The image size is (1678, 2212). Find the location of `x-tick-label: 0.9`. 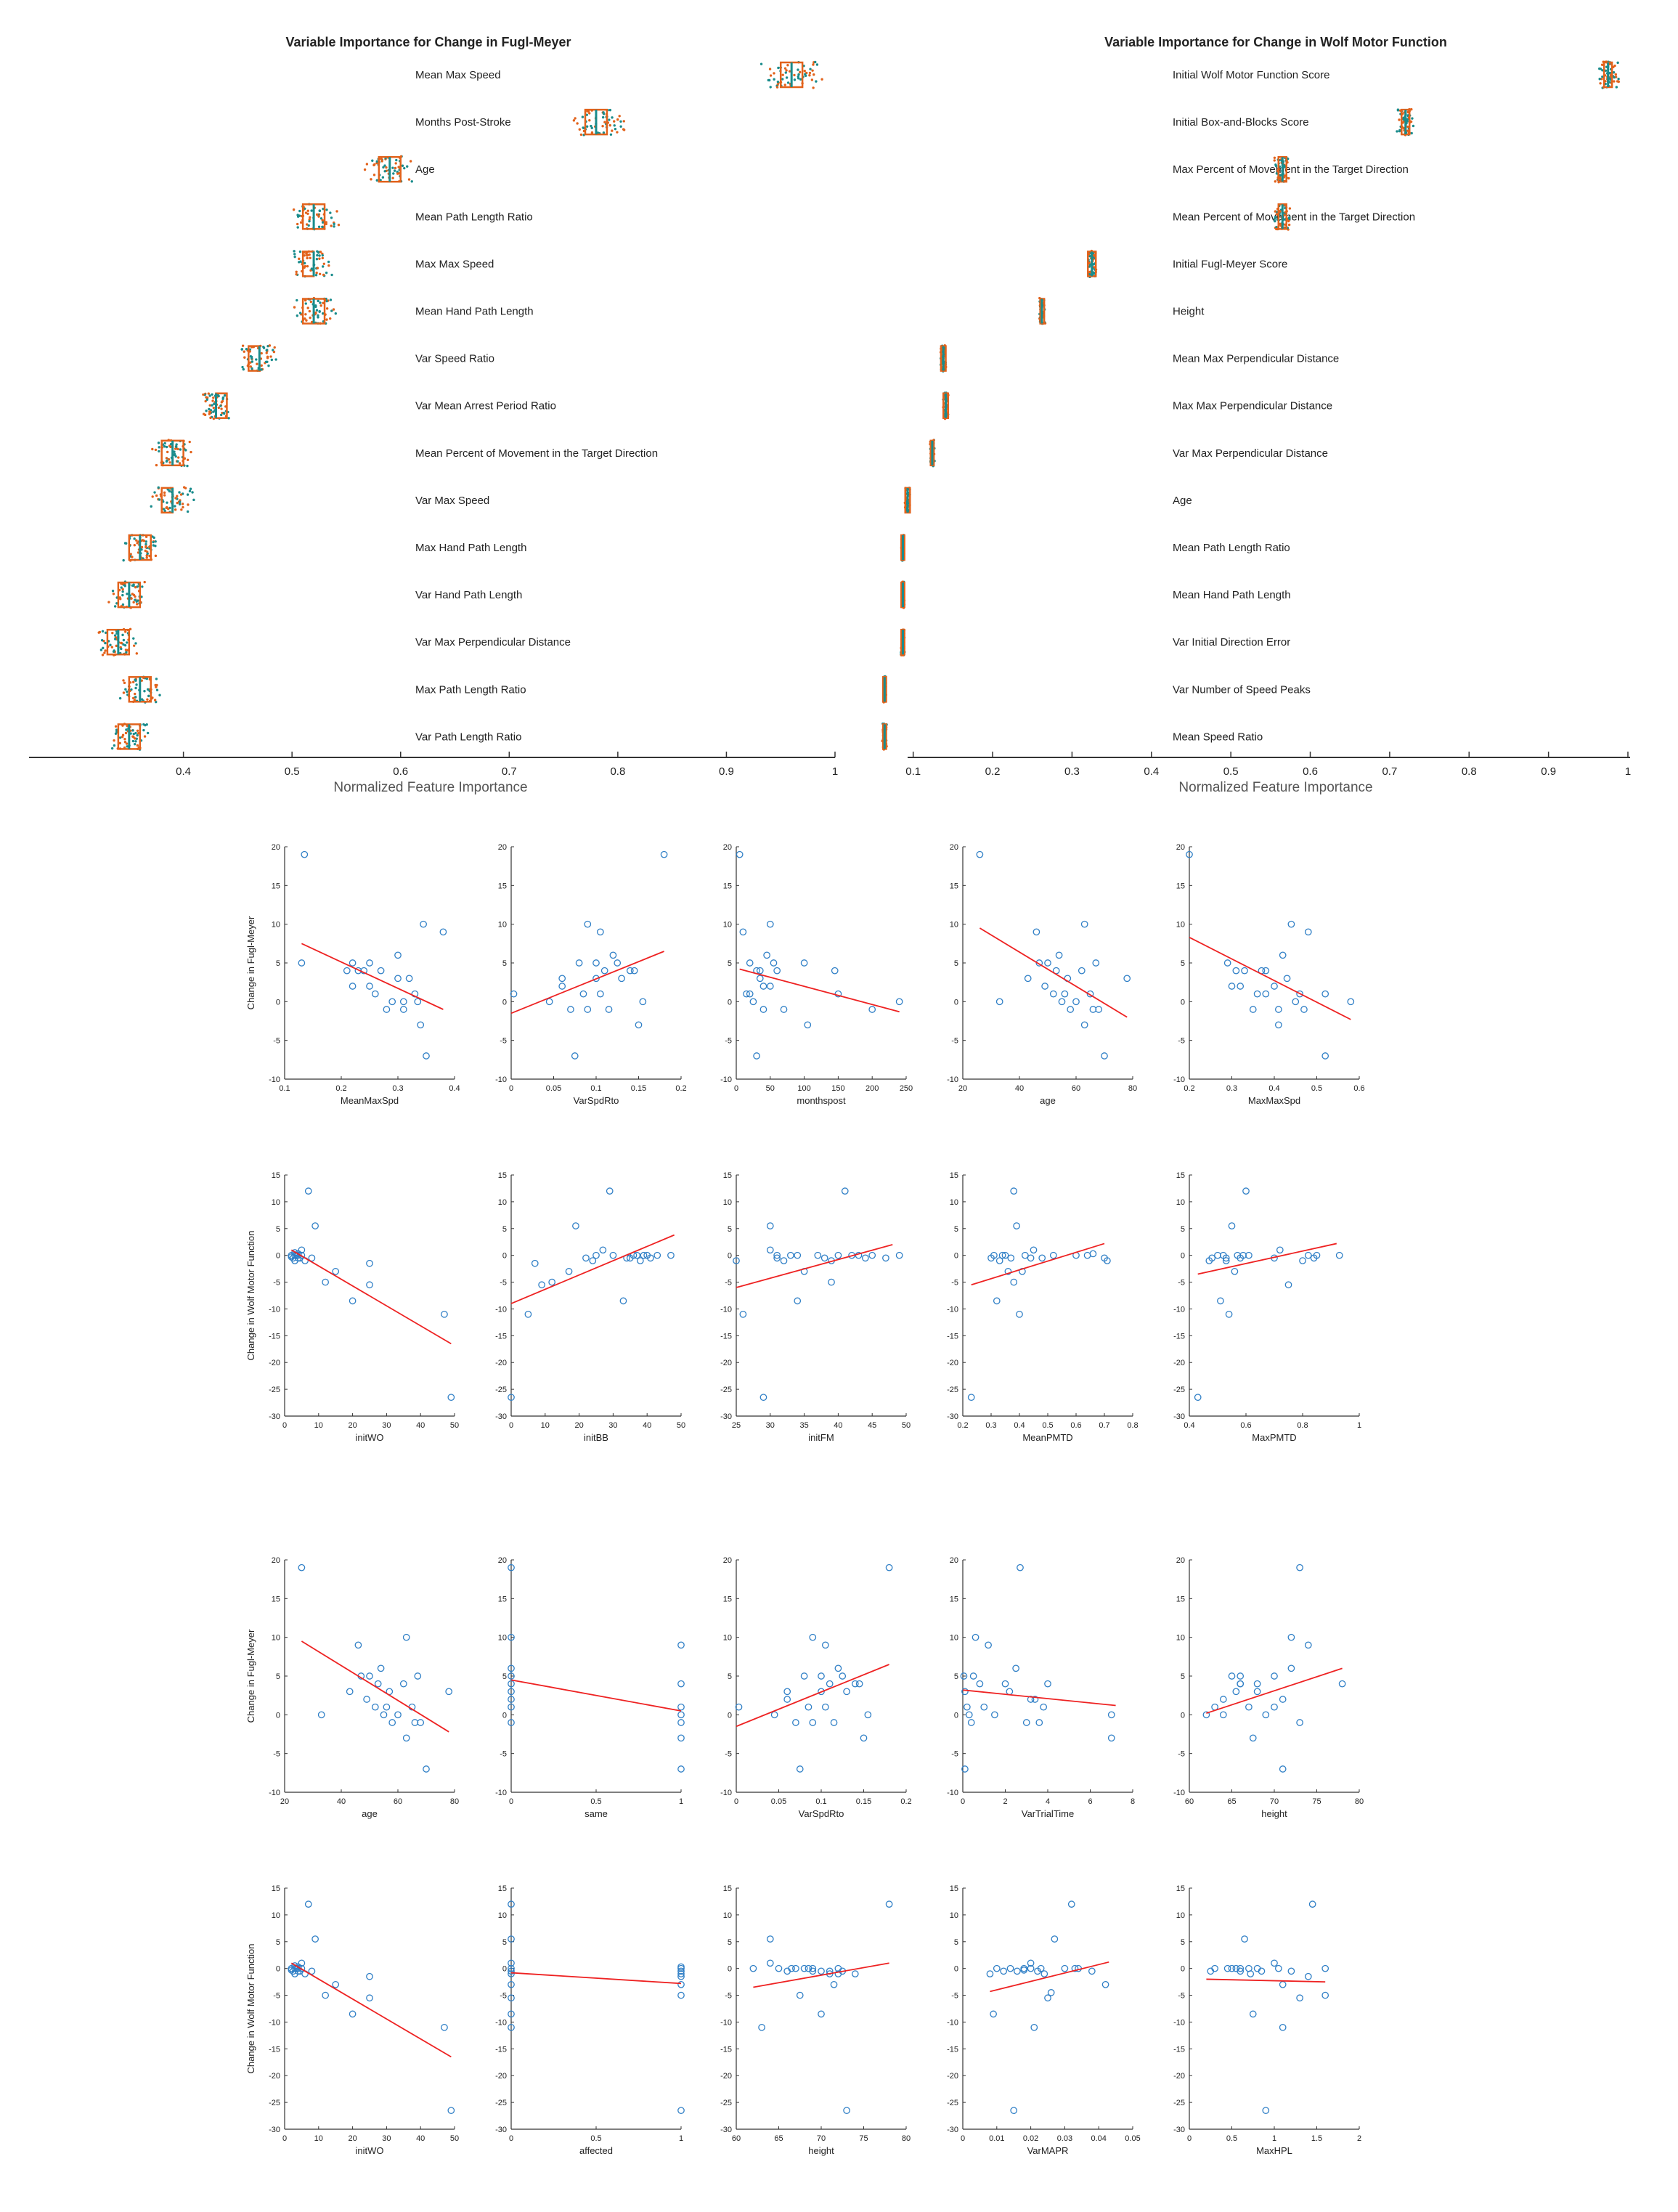

x-tick-label: 0.9 is located at coordinates (1548, 771).